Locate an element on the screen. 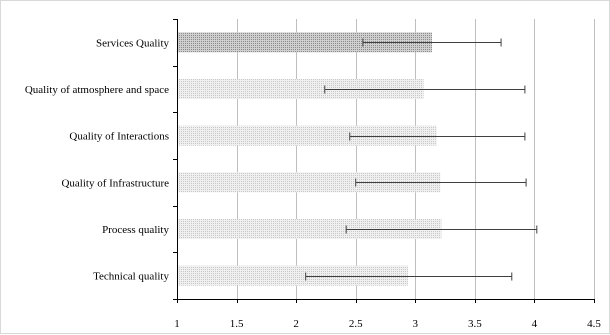  category-label: Quality of Interactions is located at coordinates (119, 137).